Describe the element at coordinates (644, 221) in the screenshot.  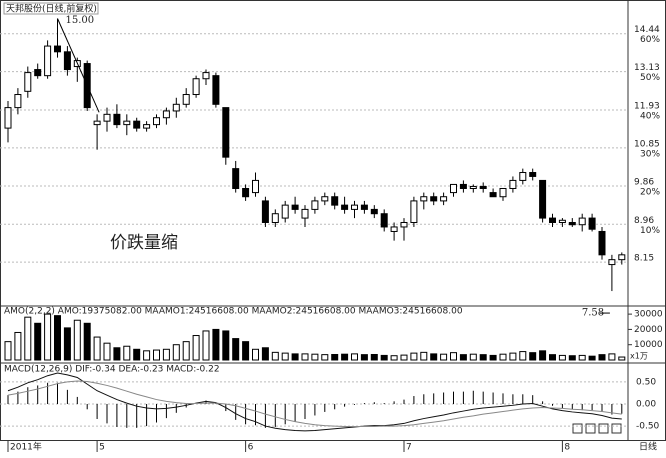
I see `y-tick-label: 8.96` at that location.